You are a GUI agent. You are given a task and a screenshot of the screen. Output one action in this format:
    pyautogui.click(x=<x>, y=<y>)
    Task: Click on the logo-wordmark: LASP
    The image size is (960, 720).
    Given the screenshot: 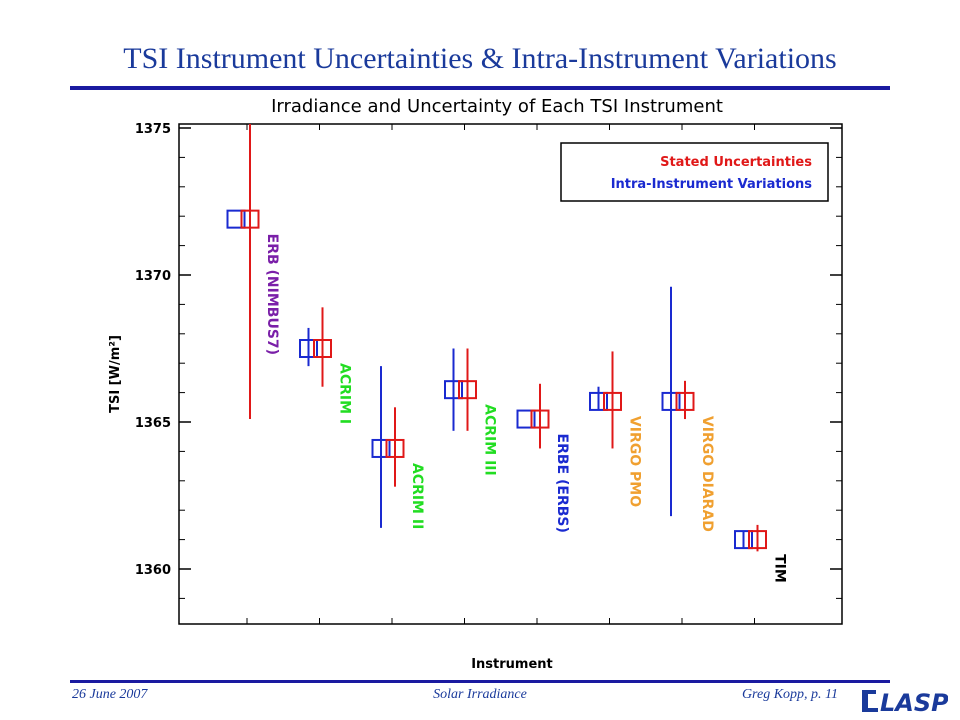 What is the action you would take?
    pyautogui.click(x=914, y=702)
    